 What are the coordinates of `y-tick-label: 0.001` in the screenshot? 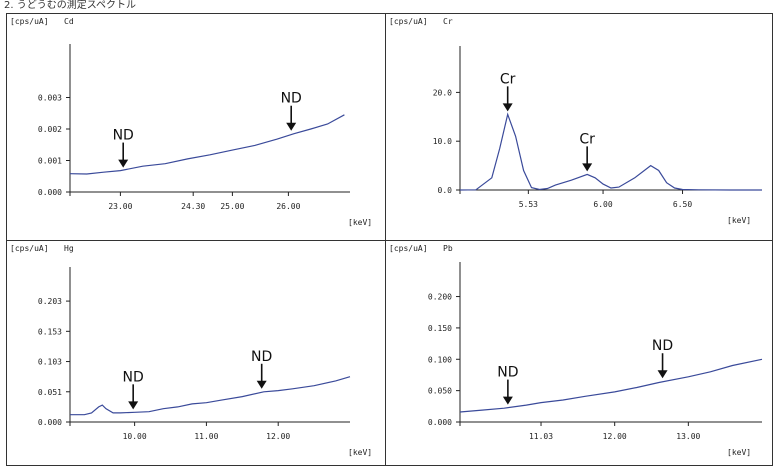 It's located at (50, 161).